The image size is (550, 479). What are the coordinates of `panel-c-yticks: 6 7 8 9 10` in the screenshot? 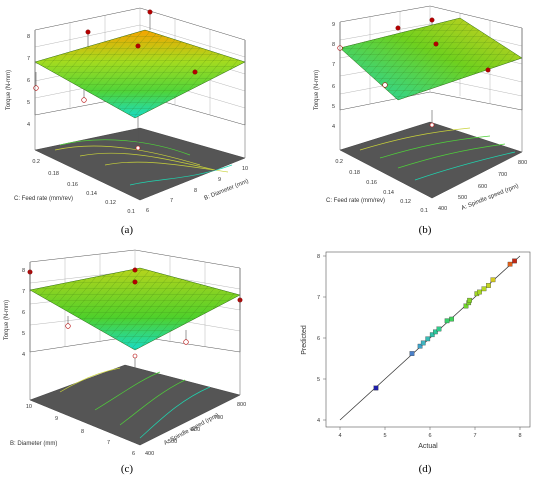 It's located at (80, 430).